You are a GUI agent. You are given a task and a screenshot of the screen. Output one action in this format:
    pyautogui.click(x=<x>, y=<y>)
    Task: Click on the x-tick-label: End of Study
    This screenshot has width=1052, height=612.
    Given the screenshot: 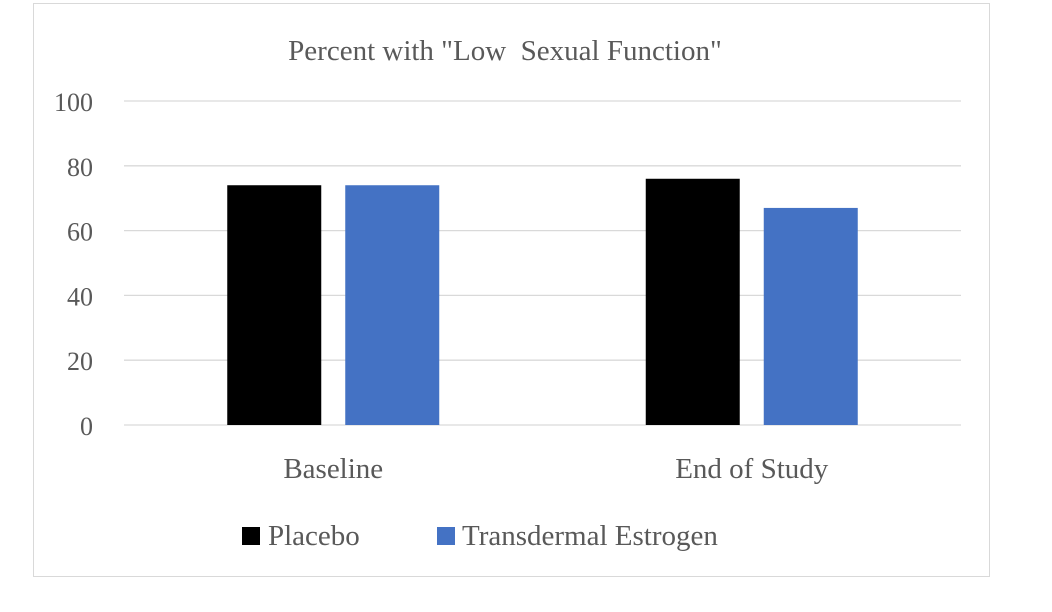 What is the action you would take?
    pyautogui.click(x=752, y=469)
    